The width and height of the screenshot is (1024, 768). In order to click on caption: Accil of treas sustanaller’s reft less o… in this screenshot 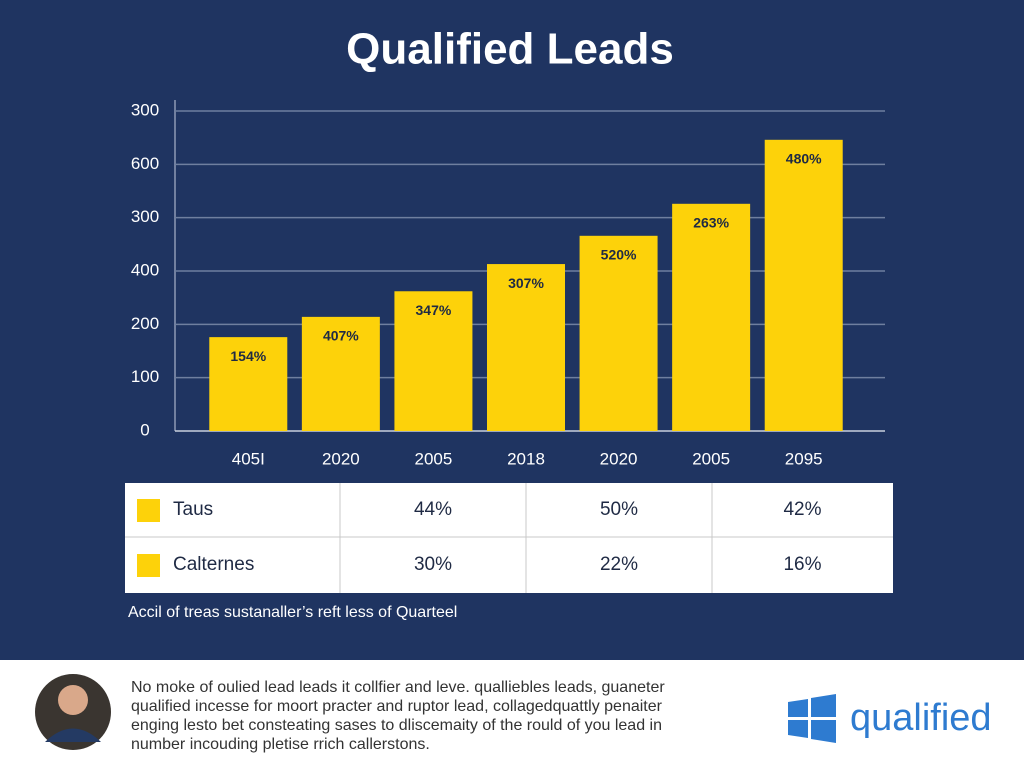, I will do `click(292, 612)`.